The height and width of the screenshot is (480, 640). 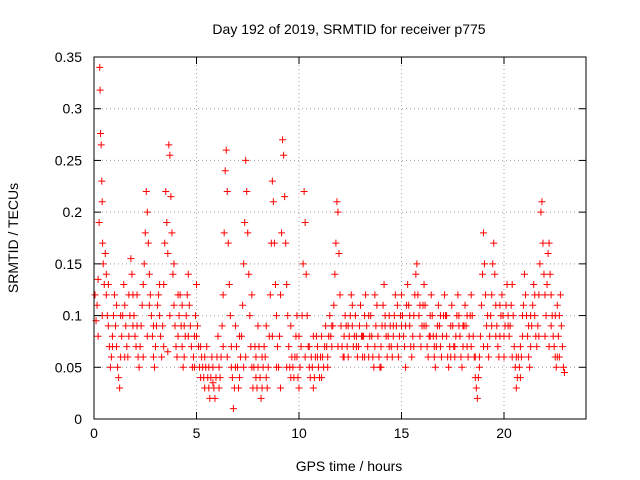 What do you see at coordinates (73, 212) in the screenshot?
I see `y-tick-label: 0.2` at bounding box center [73, 212].